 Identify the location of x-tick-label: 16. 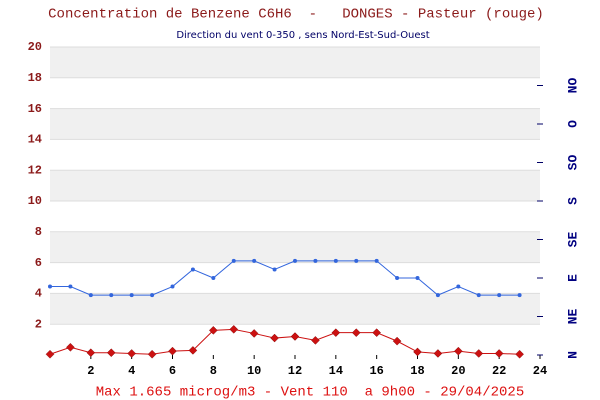
(376, 371).